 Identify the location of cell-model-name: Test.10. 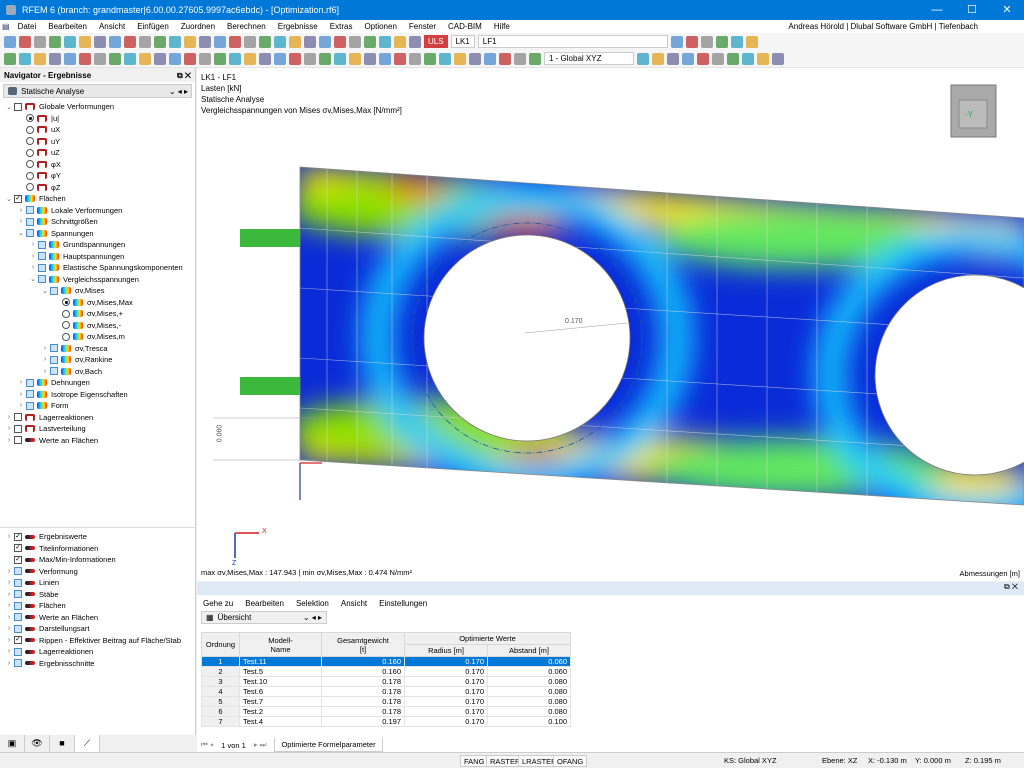
(280, 681).